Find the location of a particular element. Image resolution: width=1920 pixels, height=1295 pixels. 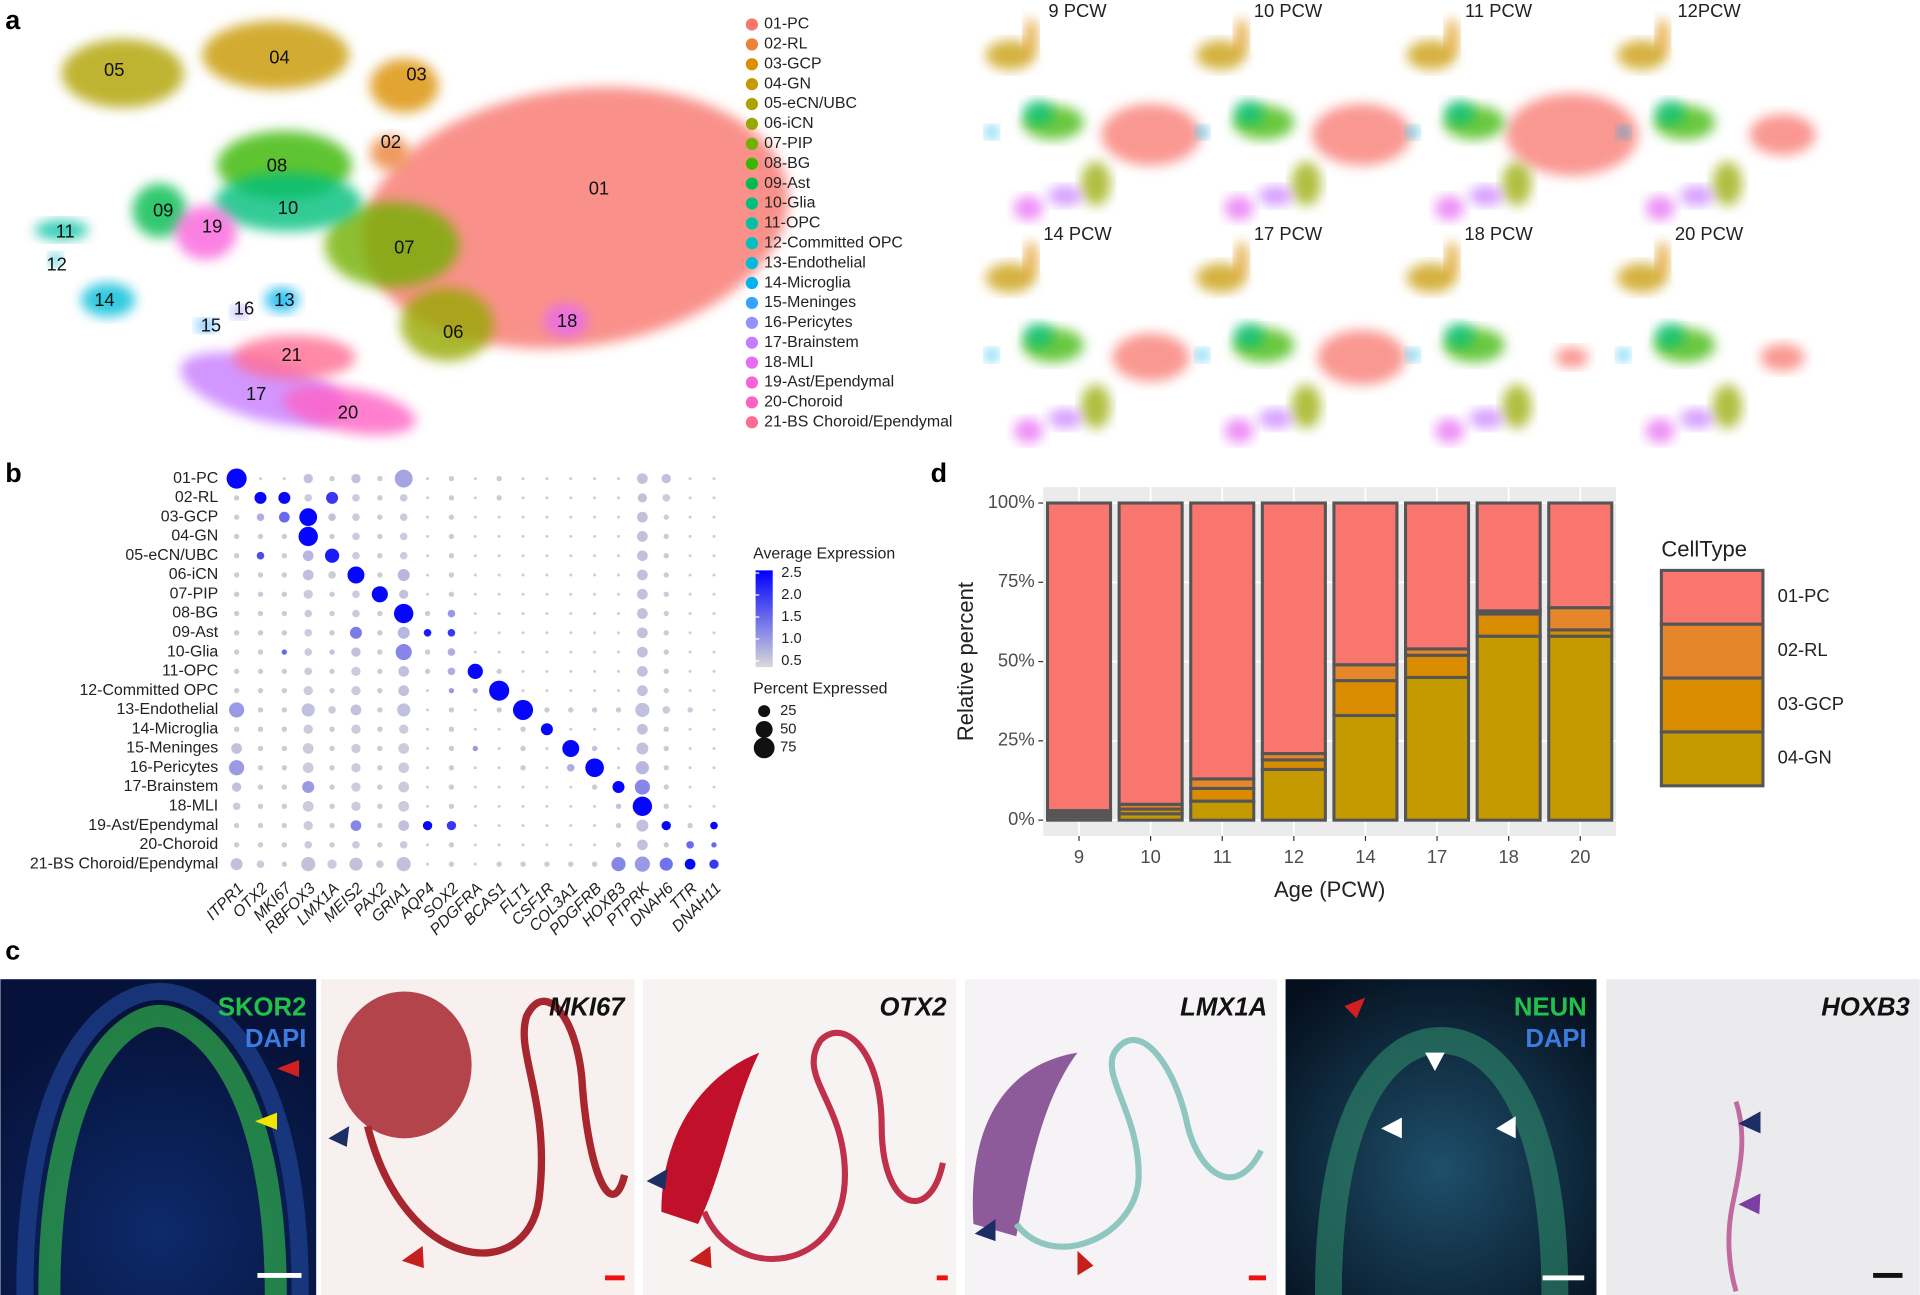

x-tick-label: 12 is located at coordinates (1294, 856).